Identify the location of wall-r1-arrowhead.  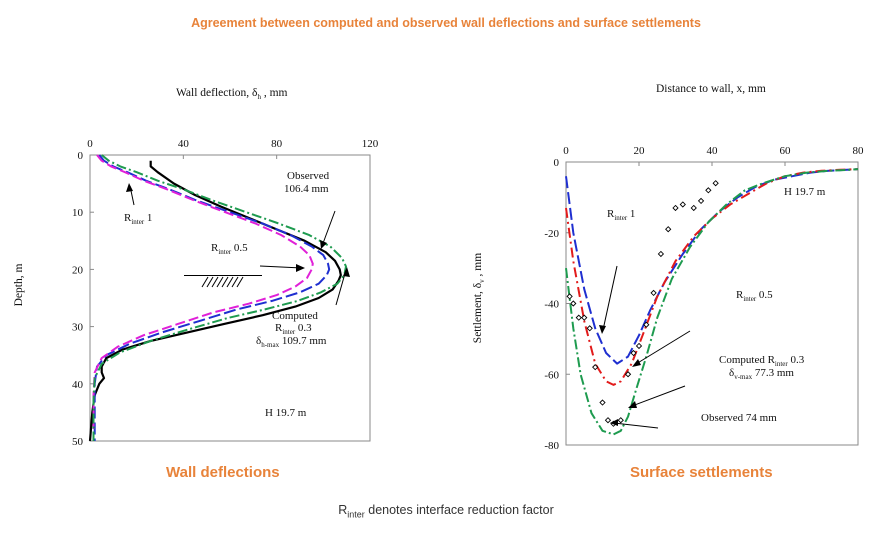
(129, 187).